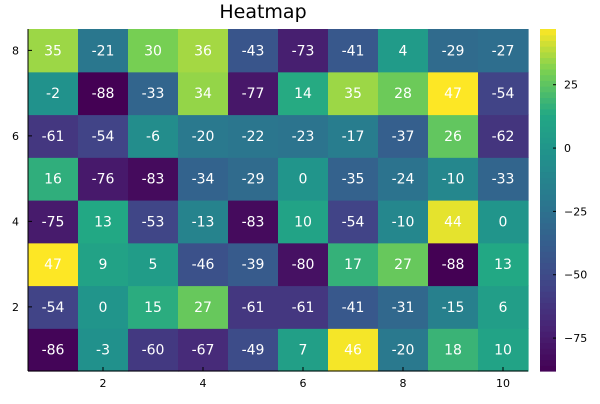 This screenshot has width=600, height=404. I want to click on cell-value-label: -80, so click(303, 265).